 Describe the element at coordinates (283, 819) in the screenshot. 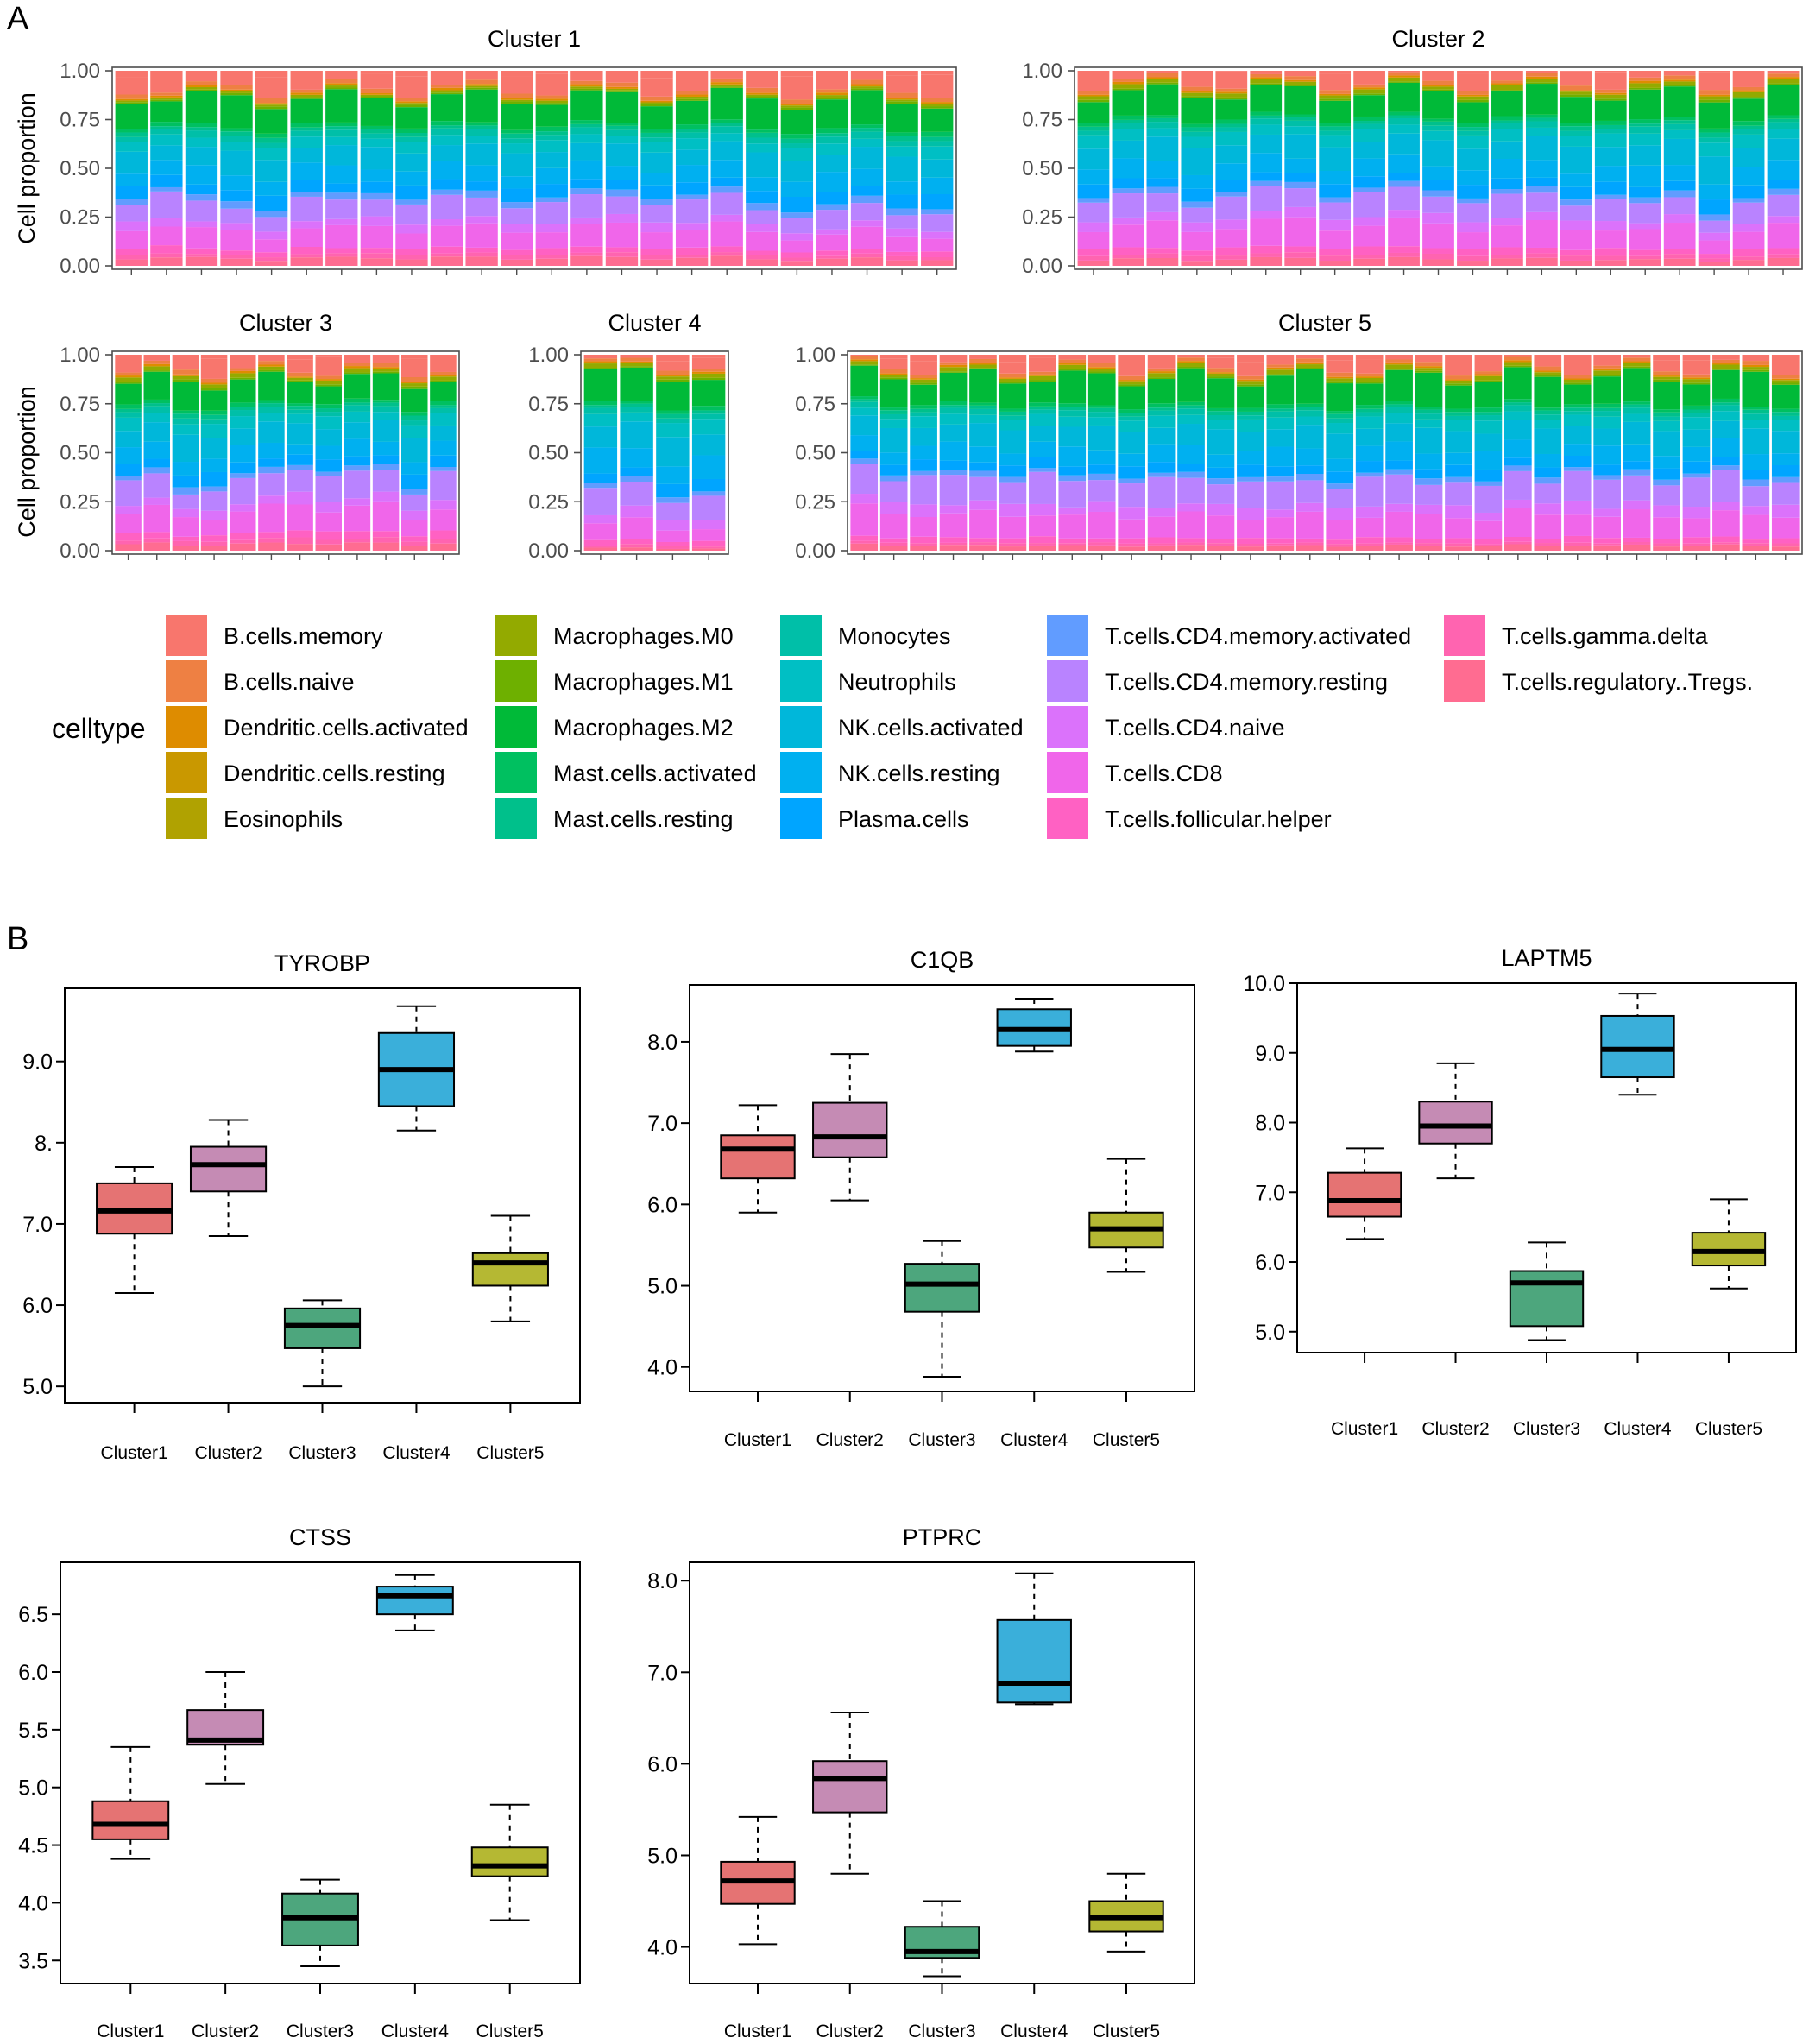

I see `legend-label: Eosinophils` at that location.